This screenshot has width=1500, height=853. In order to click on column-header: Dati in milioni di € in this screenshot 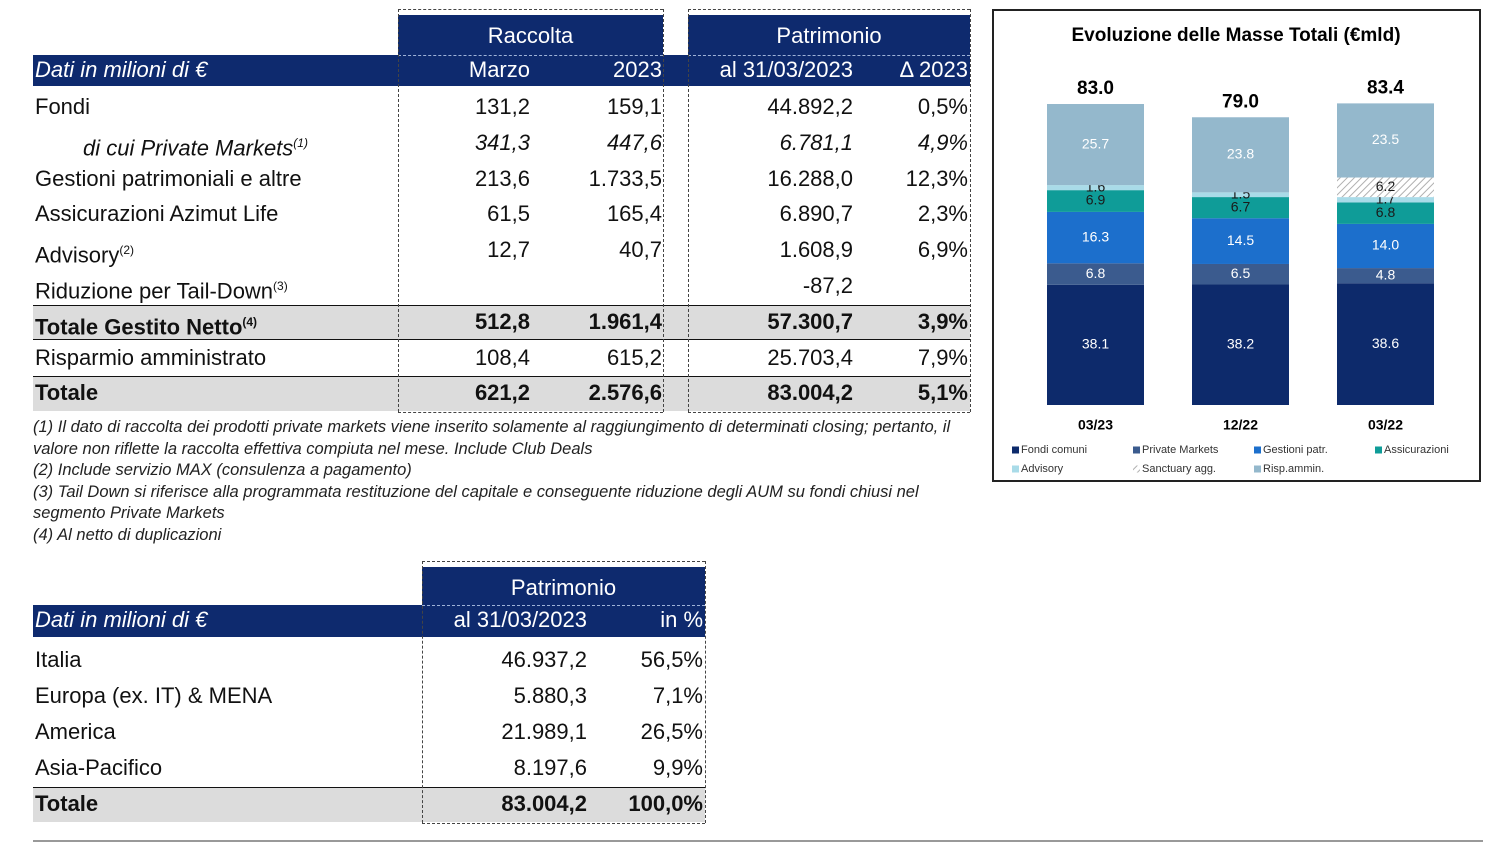, I will do `click(121, 619)`.